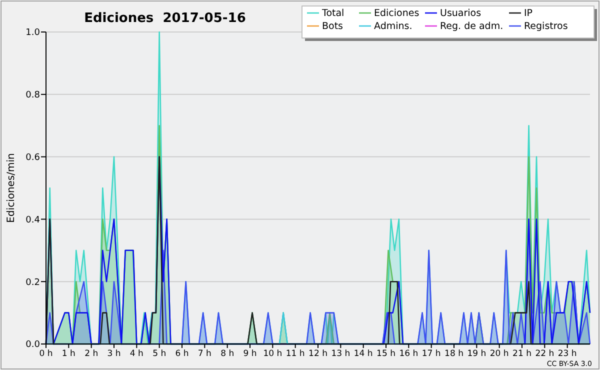 The height and width of the screenshot is (370, 600). Describe the element at coordinates (159, 354) in the screenshot. I see `x-tick-label: 5 h` at that location.